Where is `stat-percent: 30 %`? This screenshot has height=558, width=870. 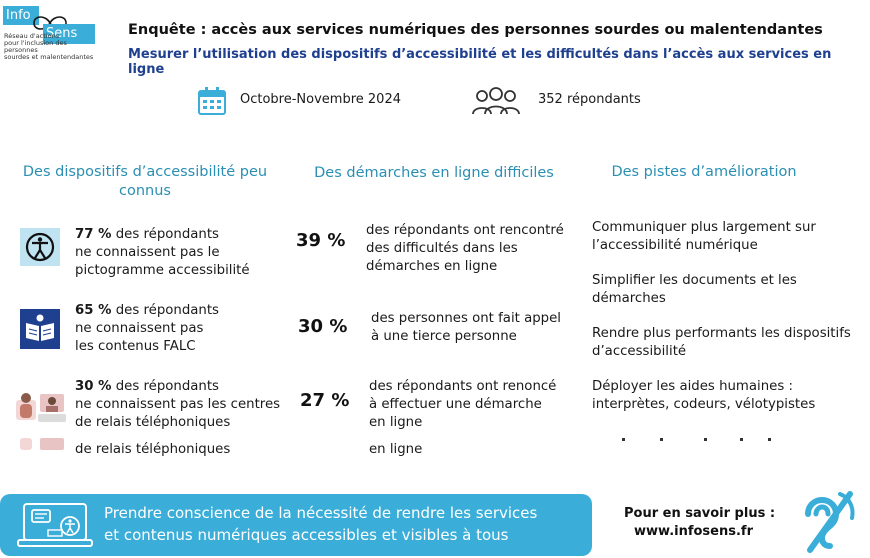
stat-percent: 30 % is located at coordinates (93, 386).